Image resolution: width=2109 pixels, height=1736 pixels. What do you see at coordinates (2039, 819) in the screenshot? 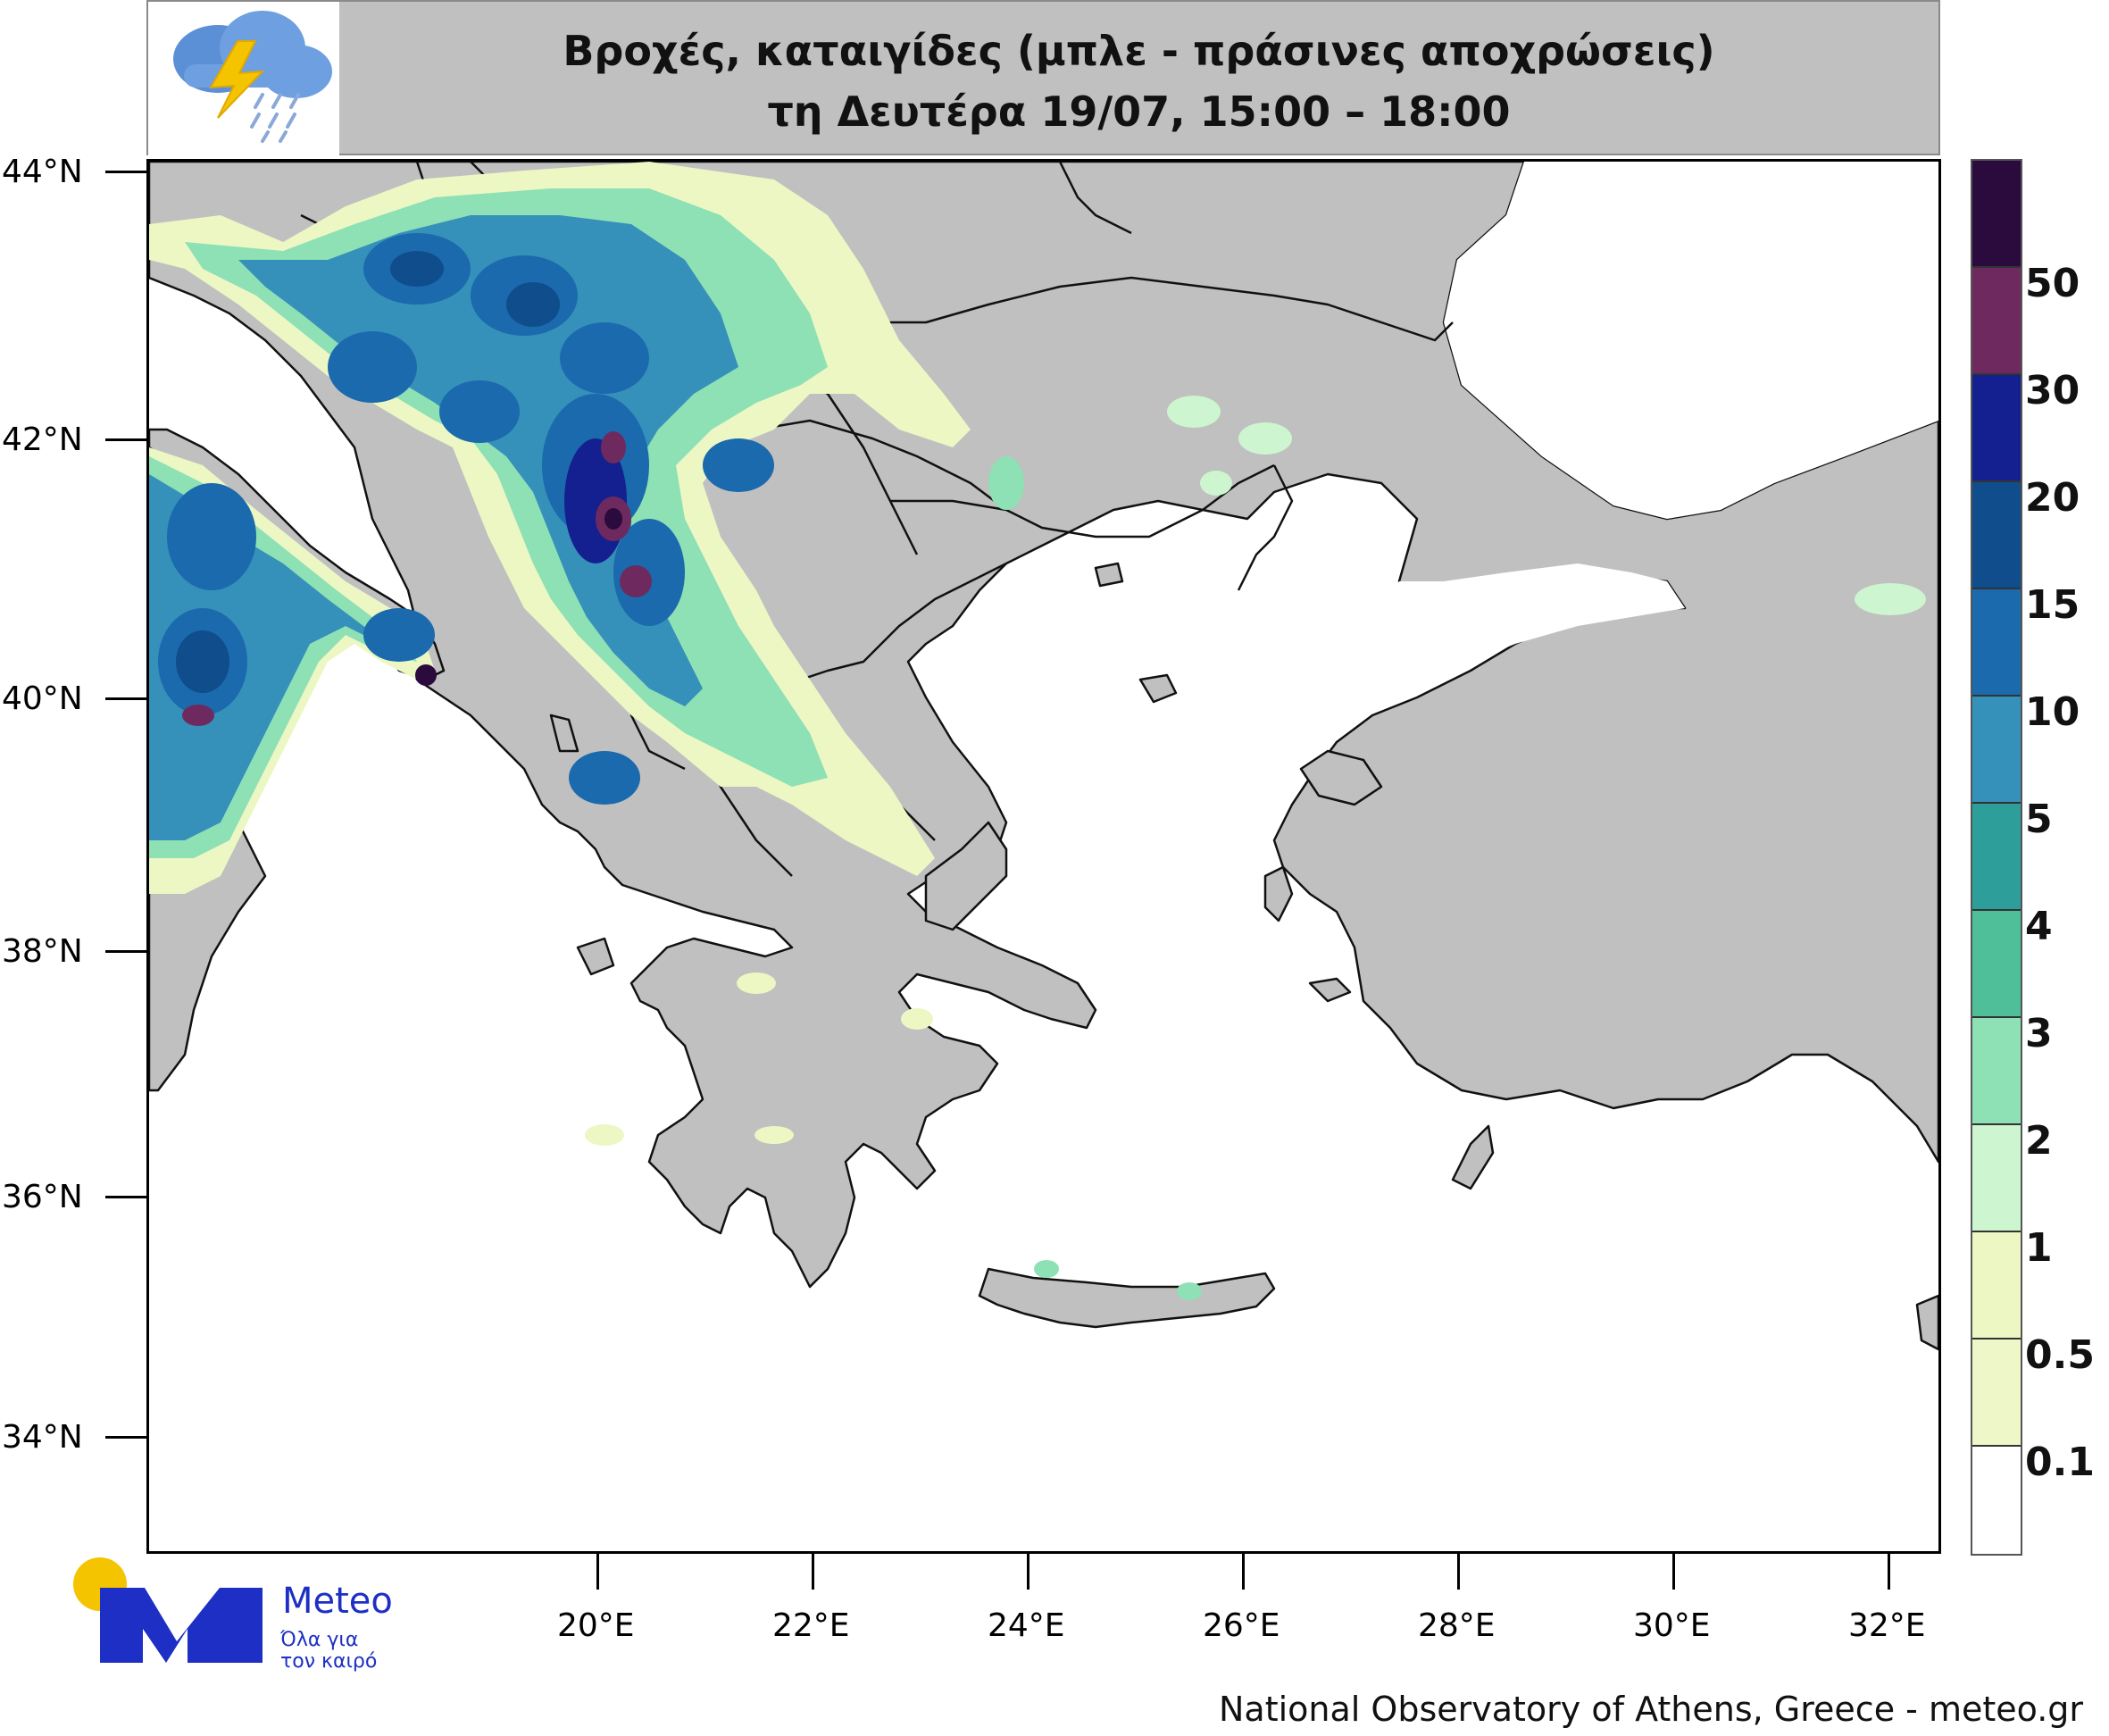
I see `colorbar-label-5: 5` at bounding box center [2039, 819].